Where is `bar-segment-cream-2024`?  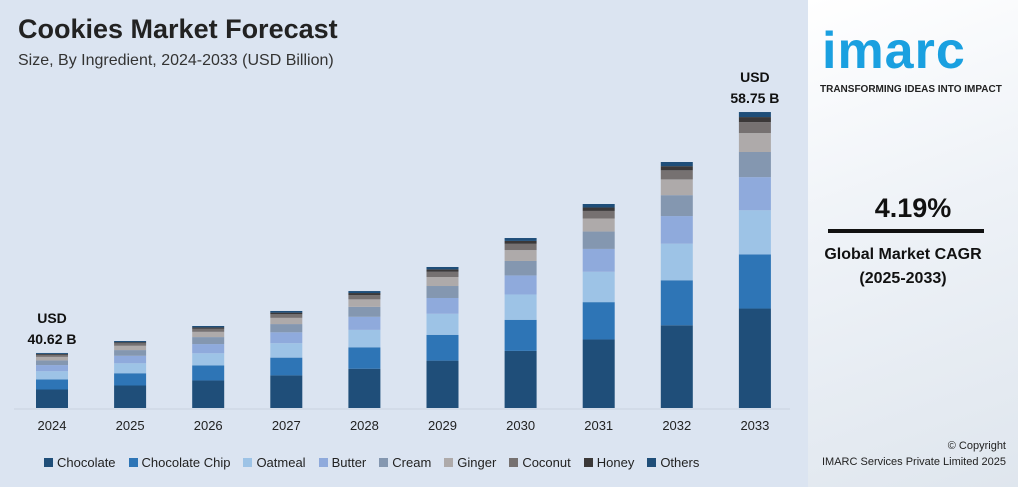 bar-segment-cream-2024 is located at coordinates (52, 363).